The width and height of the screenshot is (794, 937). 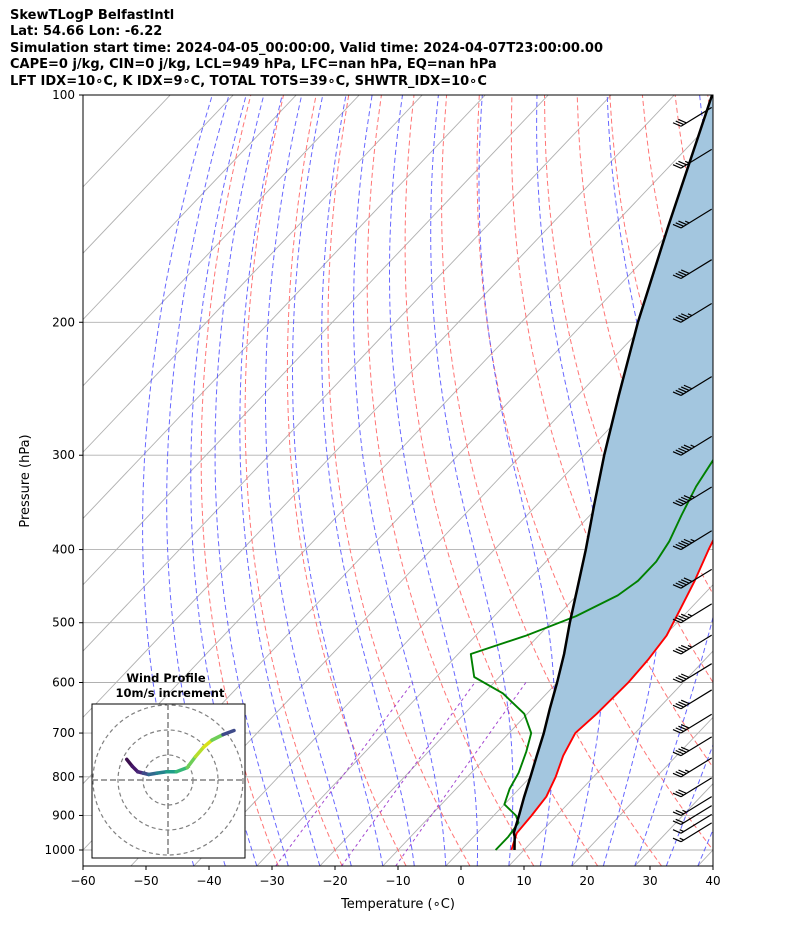 What do you see at coordinates (63, 472) in the screenshot?
I see `y-axis-ticks: 1000 900 800 700 600 500 400 300 200 100` at bounding box center [63, 472].